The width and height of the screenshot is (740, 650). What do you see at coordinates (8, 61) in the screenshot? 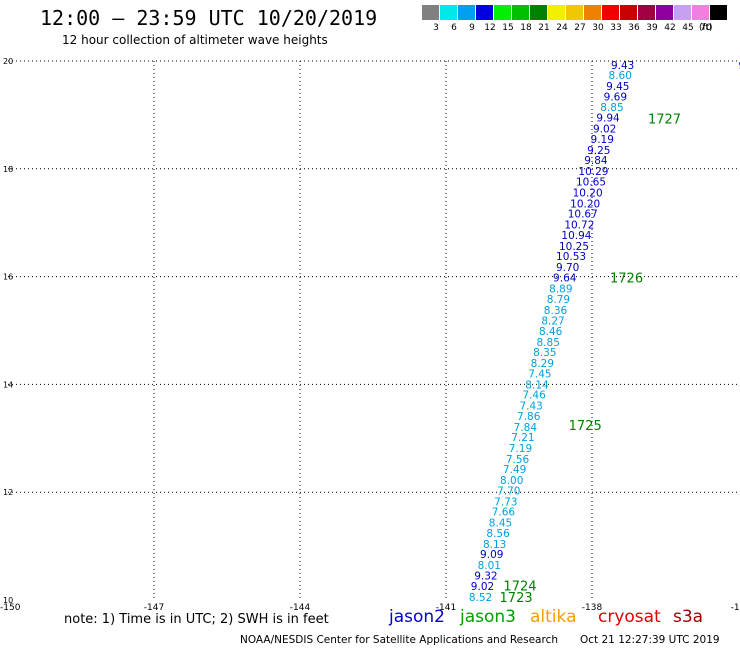
I see `lat-tick-label: 20` at bounding box center [8, 61].